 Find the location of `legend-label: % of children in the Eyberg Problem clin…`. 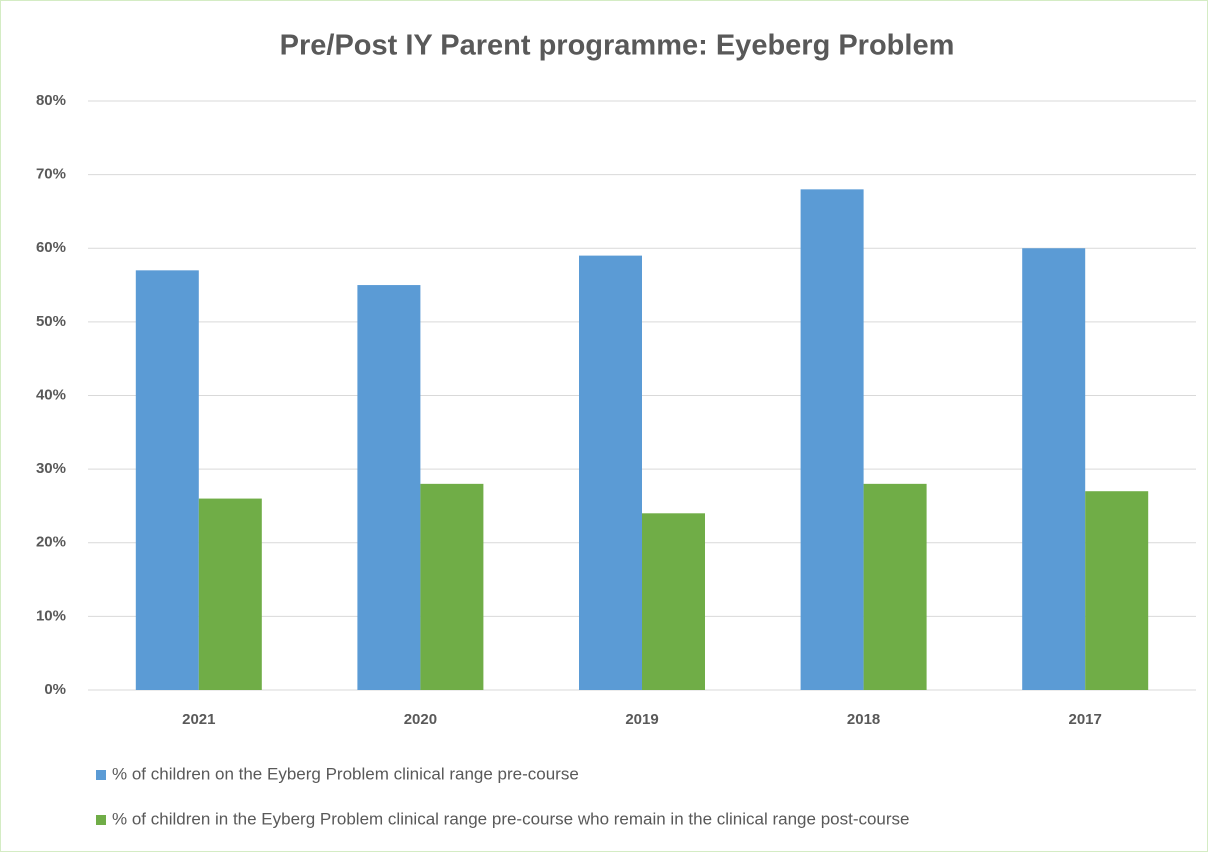

legend-label: % of children in the Eyberg Problem clin… is located at coordinates (511, 818).